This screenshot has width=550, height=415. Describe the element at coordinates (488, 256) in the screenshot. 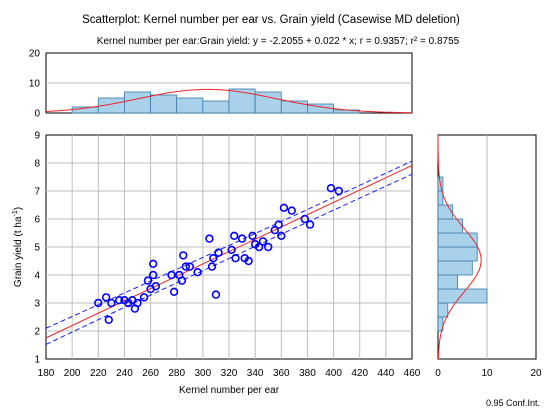

I see `y-histogram-panel: 0 10 20` at that location.